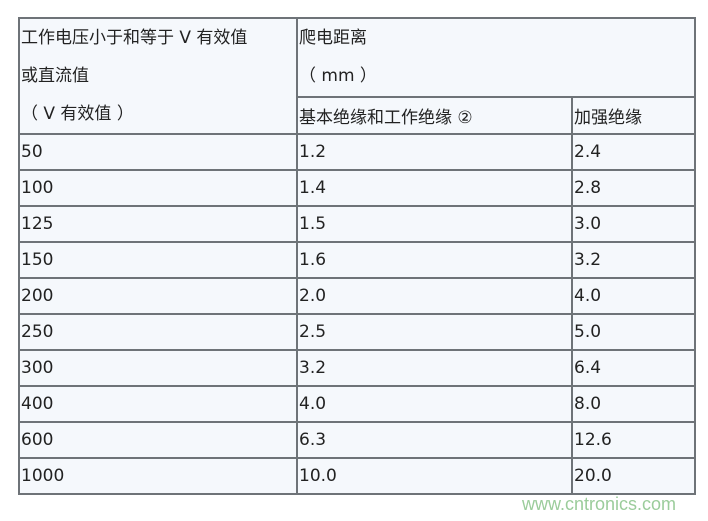  Describe the element at coordinates (434, 440) in the screenshot. I see `basic-insulation-cell: 6.3` at that location.